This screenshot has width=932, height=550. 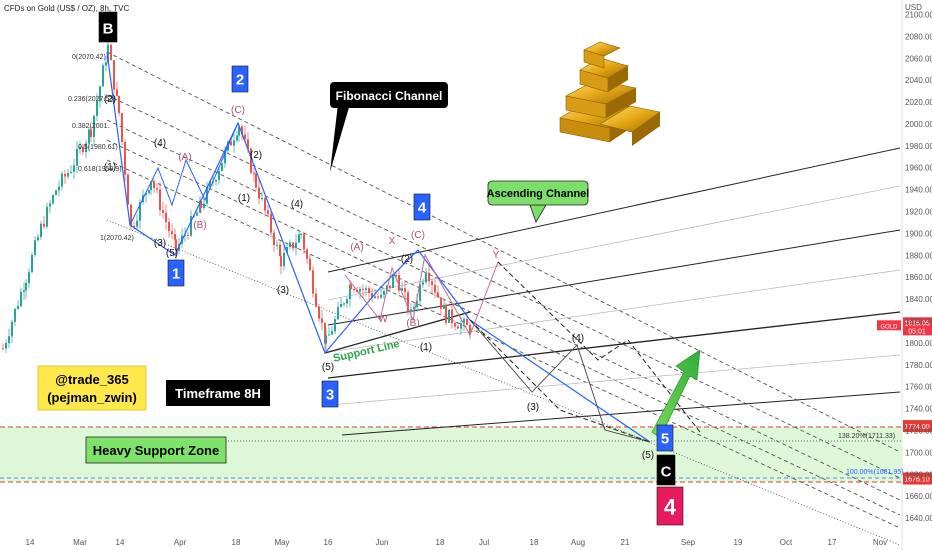 What do you see at coordinates (108, 29) in the screenshot?
I see `wave-badge-label: B` at bounding box center [108, 29].